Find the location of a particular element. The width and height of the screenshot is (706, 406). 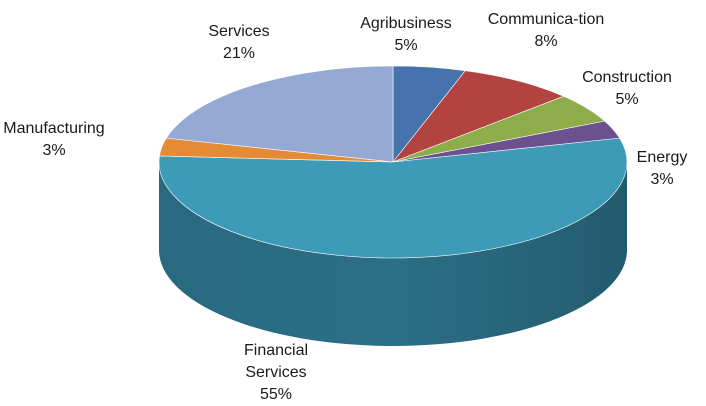

pie-slice-communica-tion is located at coordinates (478, 116).